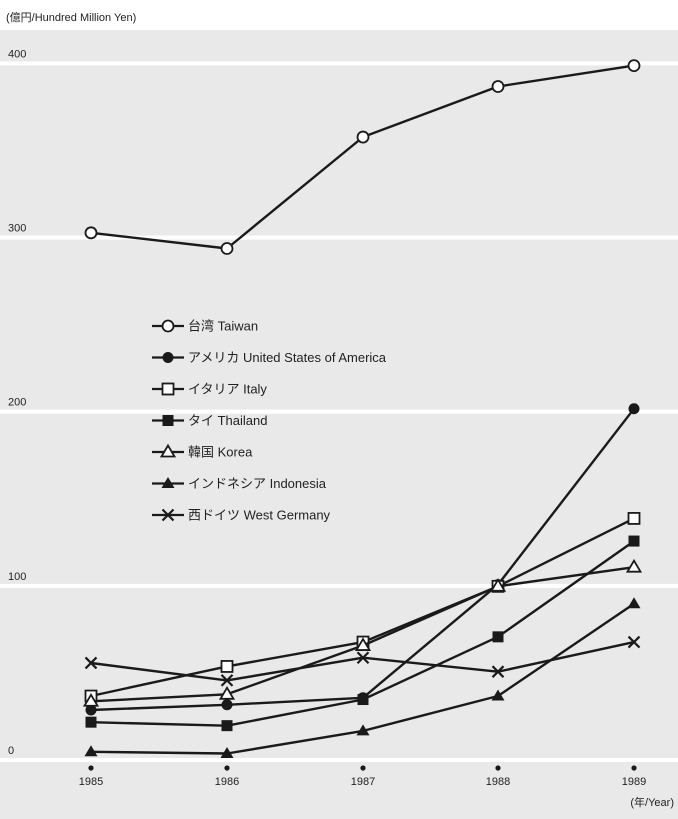 Image resolution: width=678 pixels, height=819 pixels. Describe the element at coordinates (220, 452) in the screenshot. I see `legend-label: 韓国 Korea` at that location.